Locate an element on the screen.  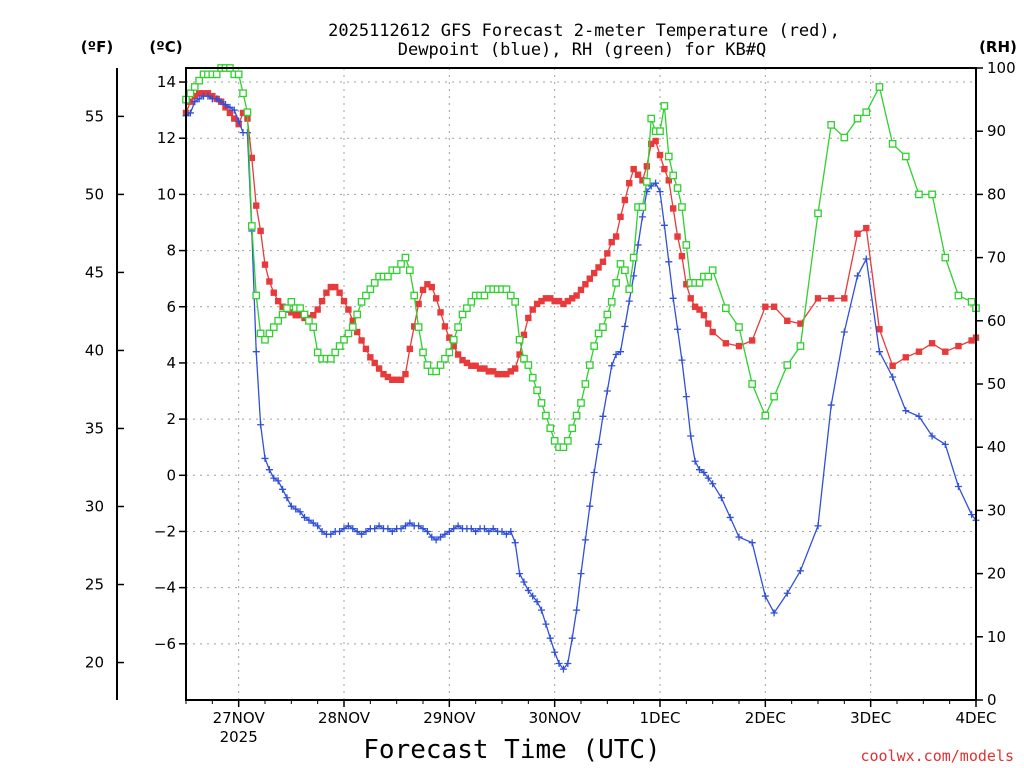
celsius-tick-label: 0 is located at coordinates (171, 475).